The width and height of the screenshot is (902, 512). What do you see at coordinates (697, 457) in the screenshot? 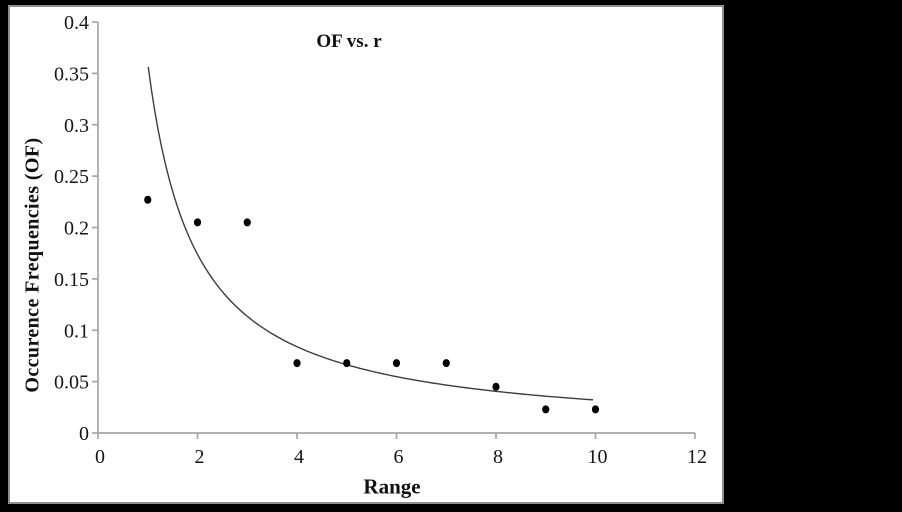
I see `x-tick-label: 12` at bounding box center [697, 457].